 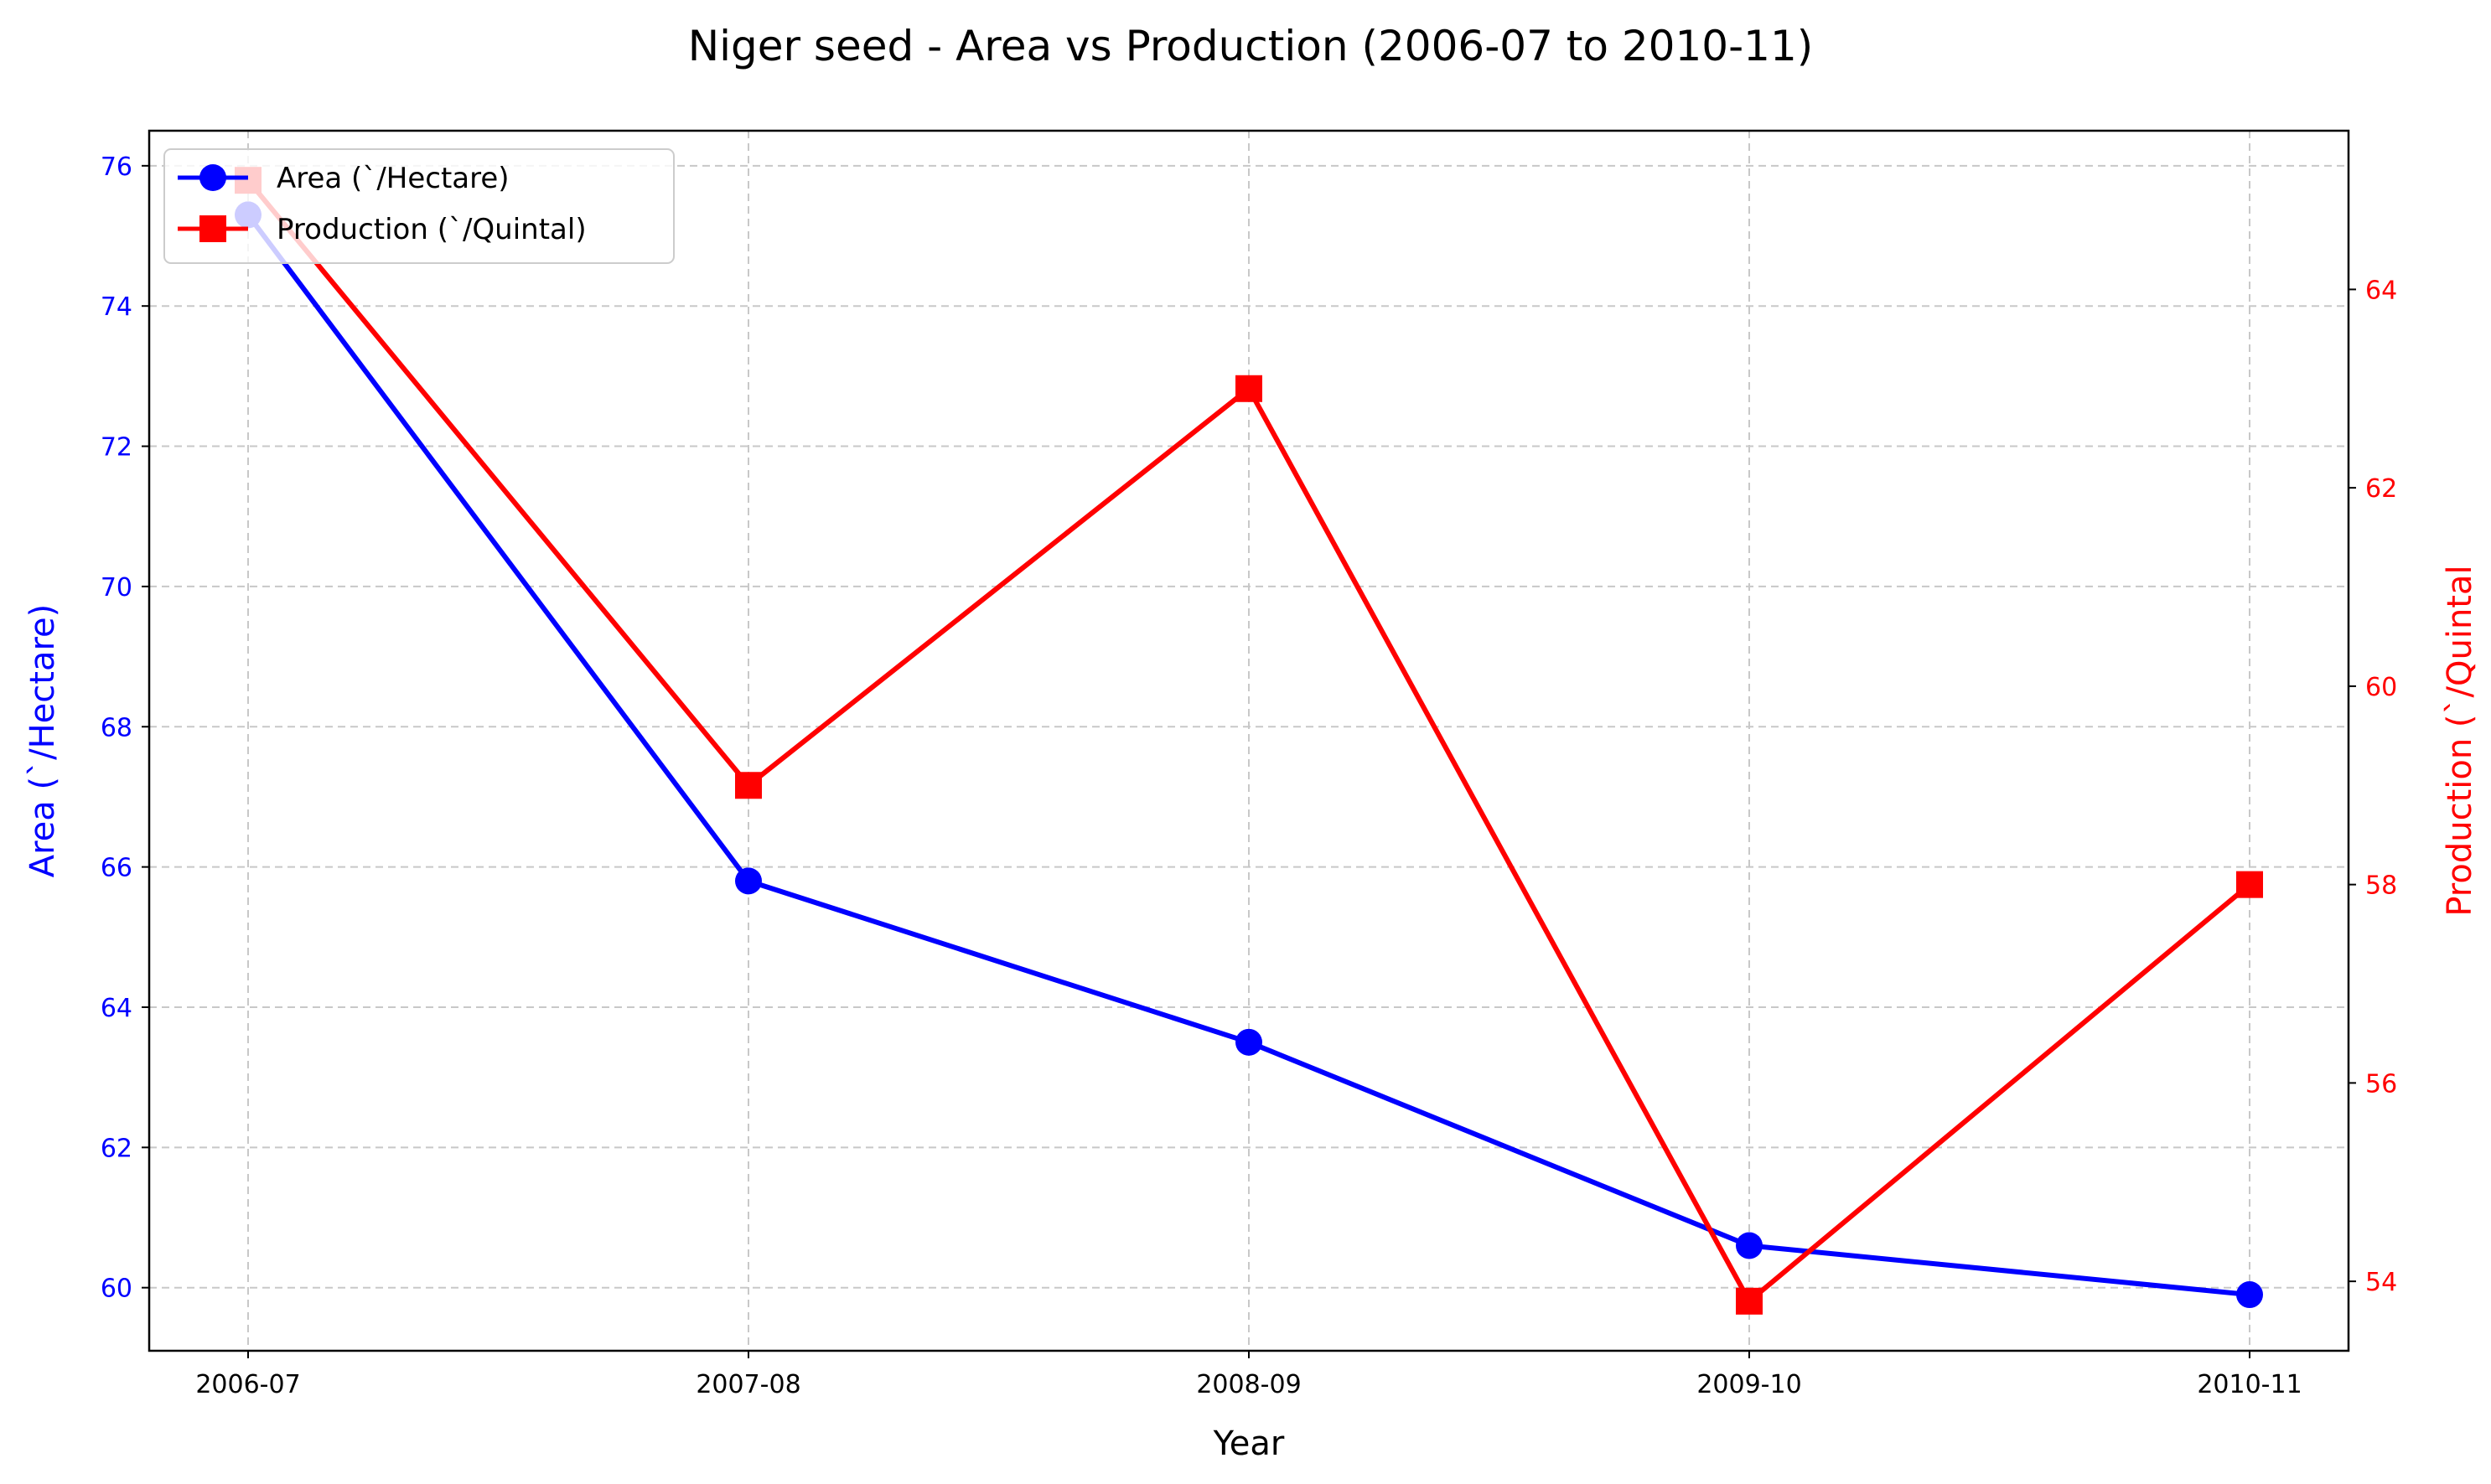 I want to click on y-right-tick-label: 54, so click(x=2381, y=1283).